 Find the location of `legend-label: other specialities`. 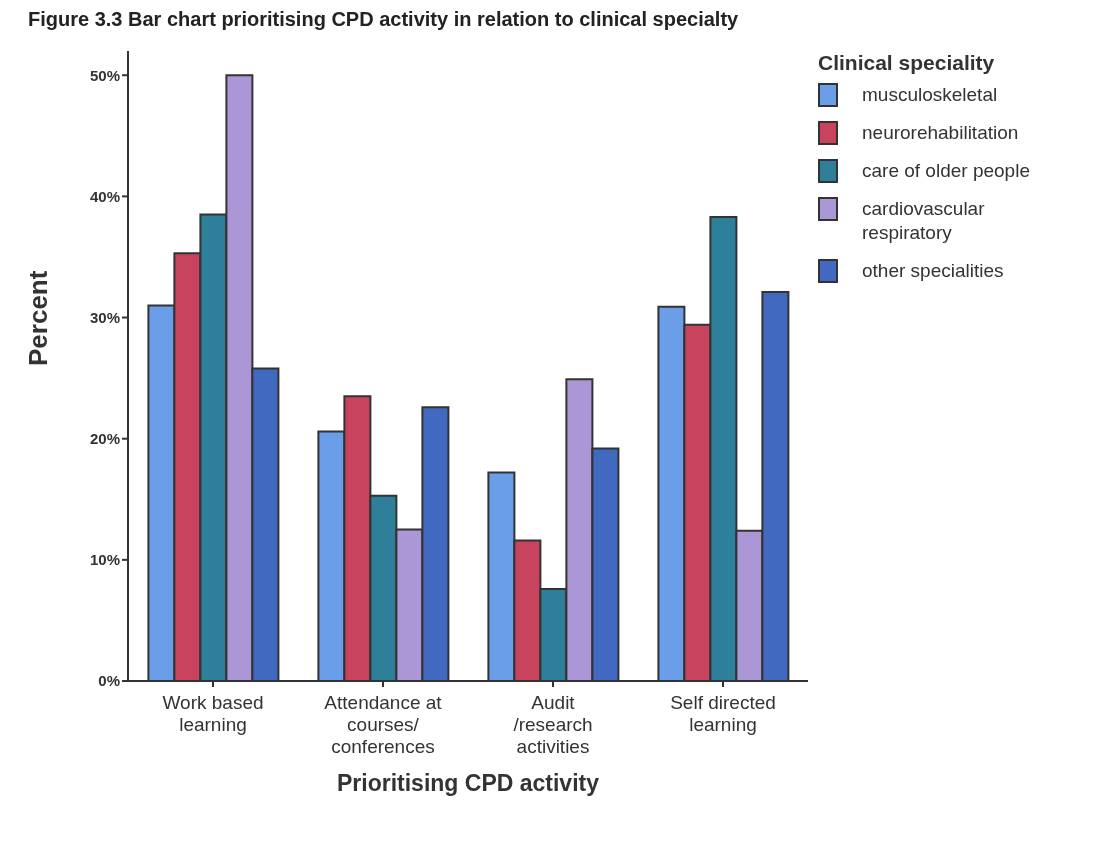

legend-label: other specialities is located at coordinates (933, 271).